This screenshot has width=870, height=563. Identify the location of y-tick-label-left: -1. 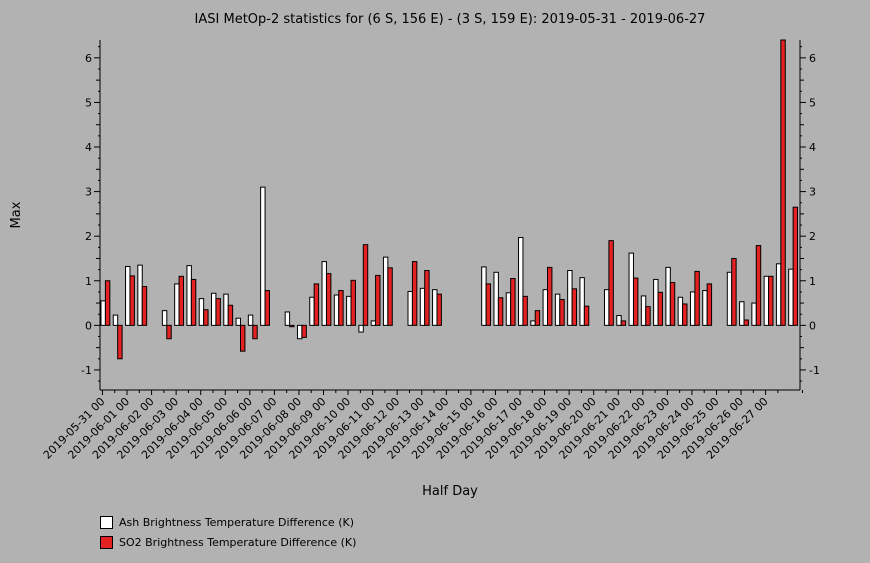
(86, 370).